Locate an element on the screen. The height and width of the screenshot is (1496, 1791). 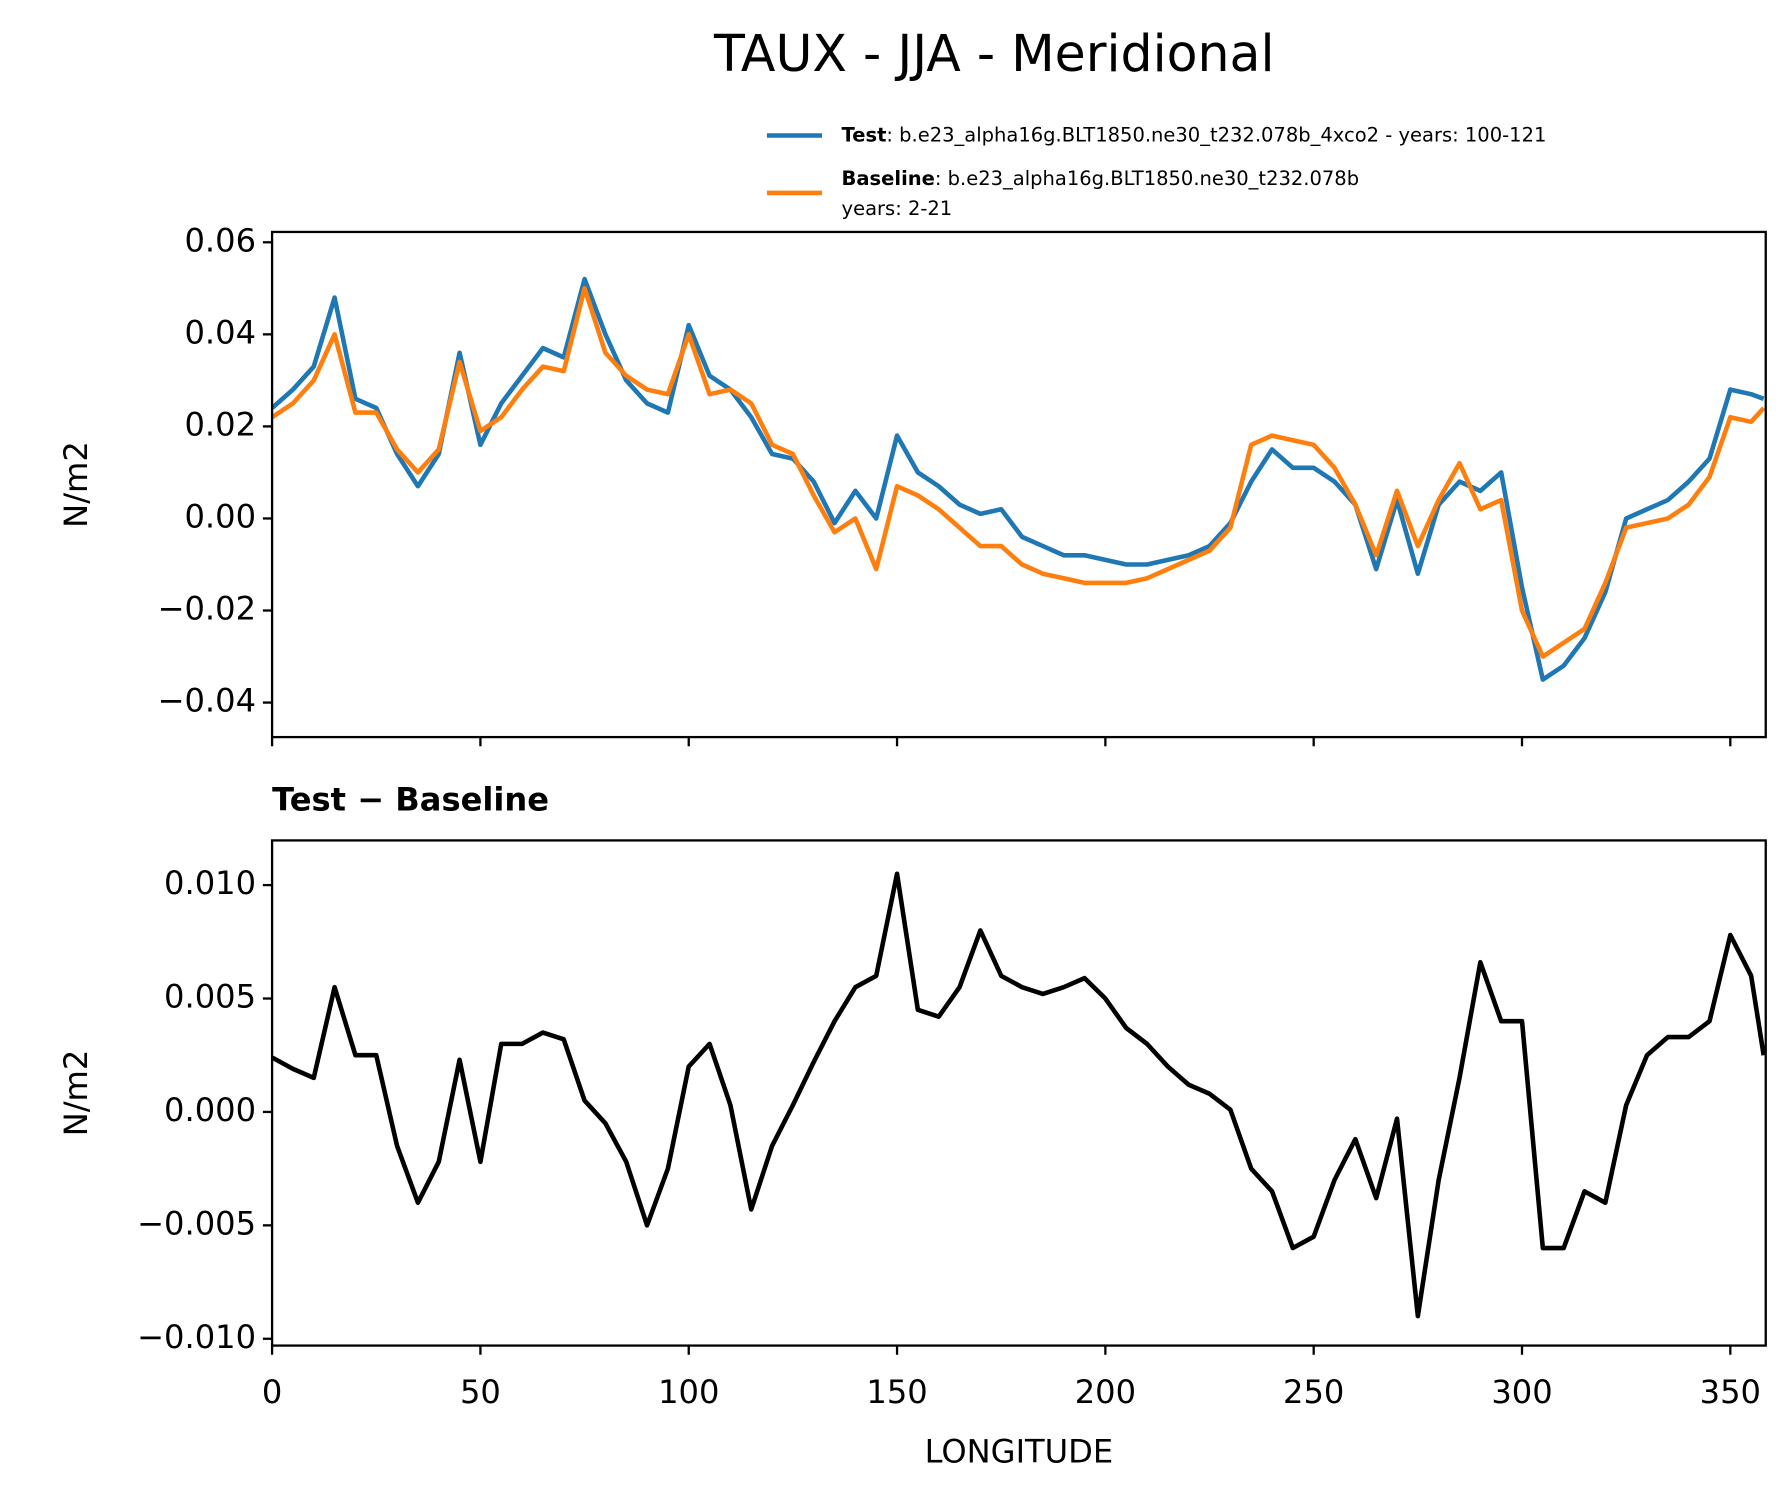
x-tick-label: 250 is located at coordinates (1313, 1392).